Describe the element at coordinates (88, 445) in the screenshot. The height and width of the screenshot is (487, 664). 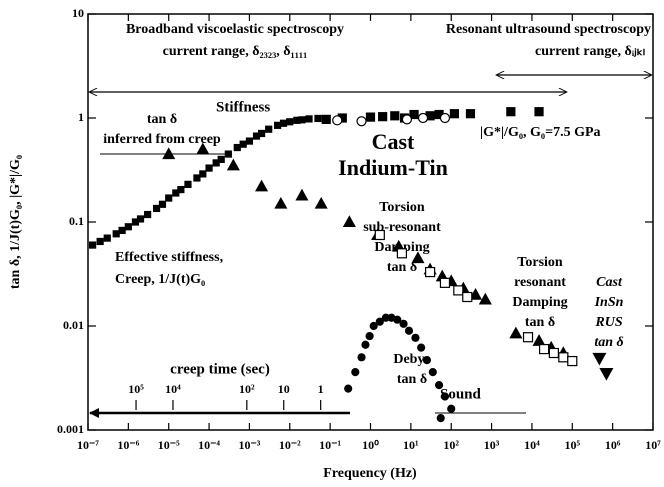
I see `x-tick-label: 10⁻⁷` at that location.